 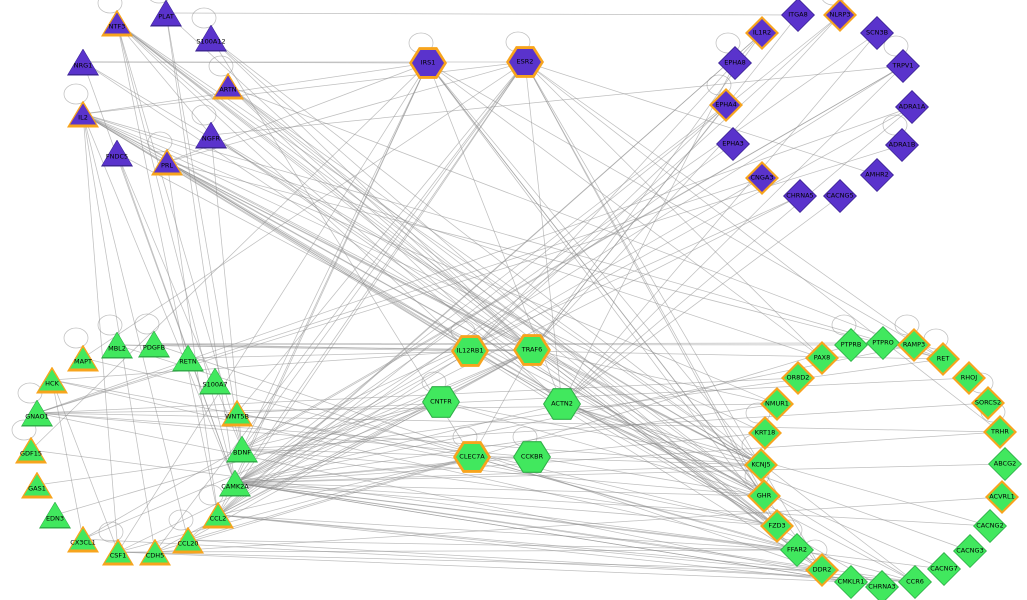 What do you see at coordinates (943, 358) in the screenshot?
I see `node-label-RET: RET` at bounding box center [943, 358].